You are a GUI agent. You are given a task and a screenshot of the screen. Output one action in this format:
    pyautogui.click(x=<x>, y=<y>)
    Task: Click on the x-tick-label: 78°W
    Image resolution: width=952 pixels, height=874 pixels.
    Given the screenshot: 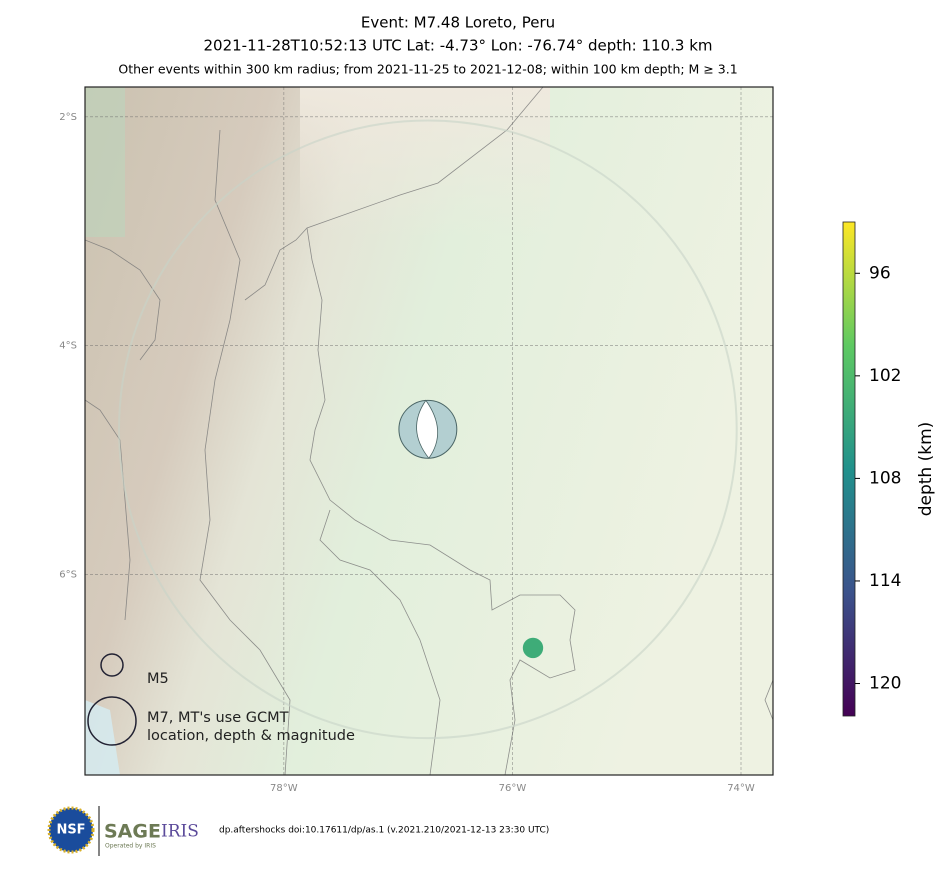 What is the action you would take?
    pyautogui.click(x=284, y=788)
    